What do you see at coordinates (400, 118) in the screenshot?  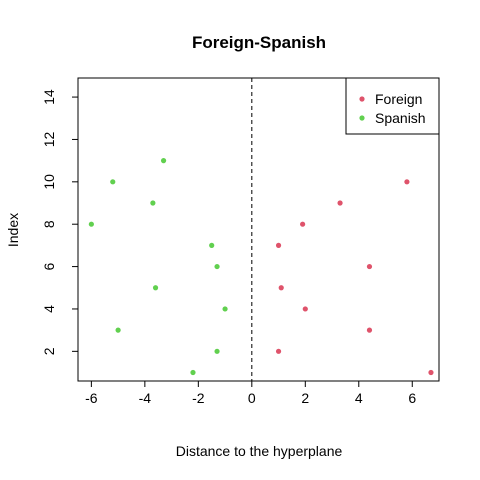 I see `legend-label: Spanish` at bounding box center [400, 118].